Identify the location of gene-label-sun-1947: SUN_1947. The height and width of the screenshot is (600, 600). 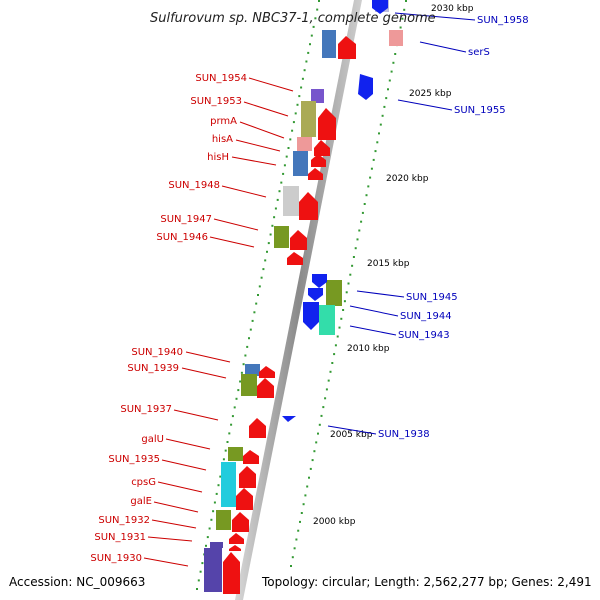
(186, 219).